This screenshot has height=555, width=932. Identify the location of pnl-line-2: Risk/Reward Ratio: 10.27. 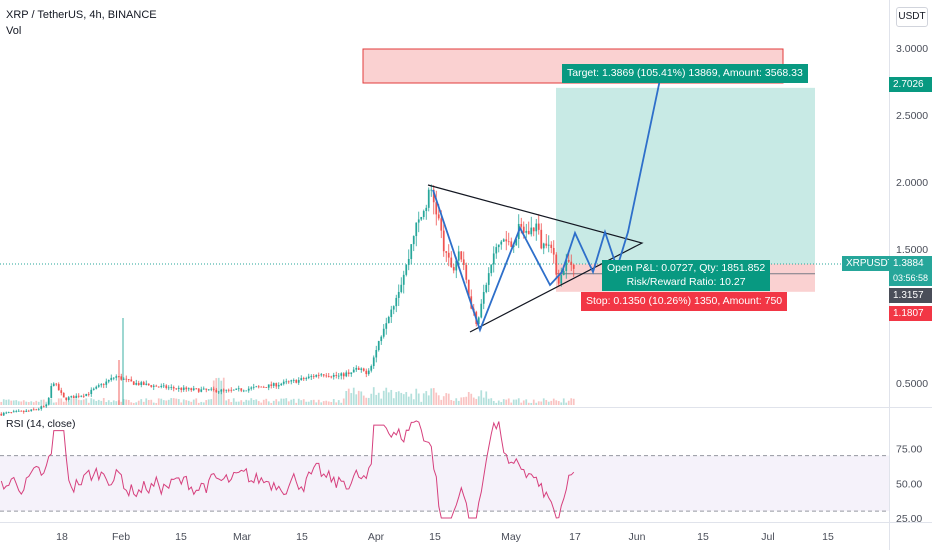
(686, 282).